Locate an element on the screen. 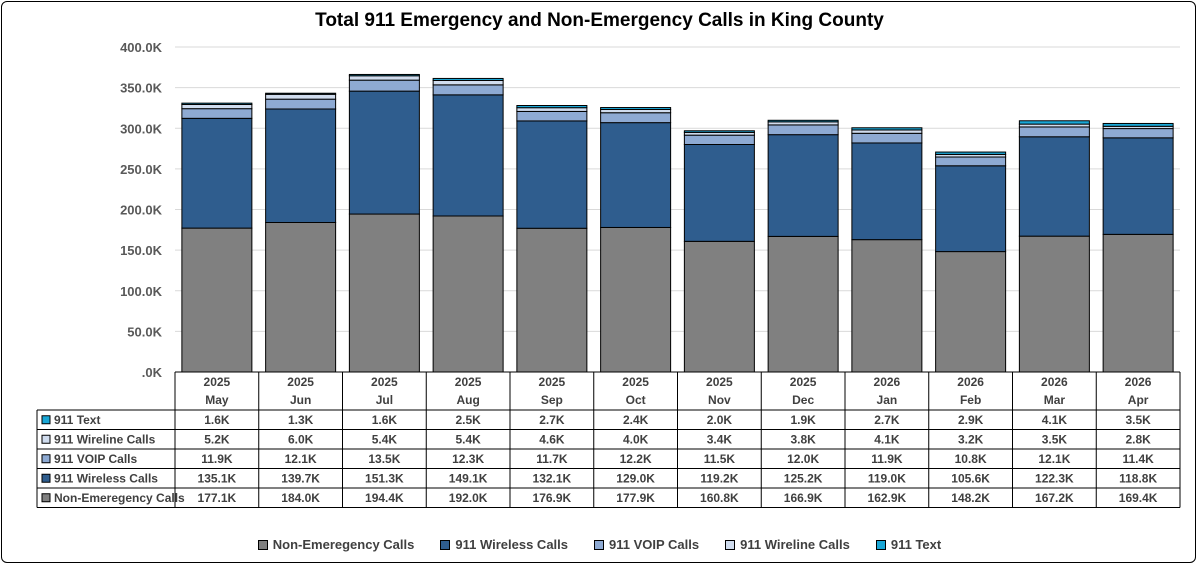 This screenshot has width=1199, height=566. data-label: 1.3K is located at coordinates (301, 420).